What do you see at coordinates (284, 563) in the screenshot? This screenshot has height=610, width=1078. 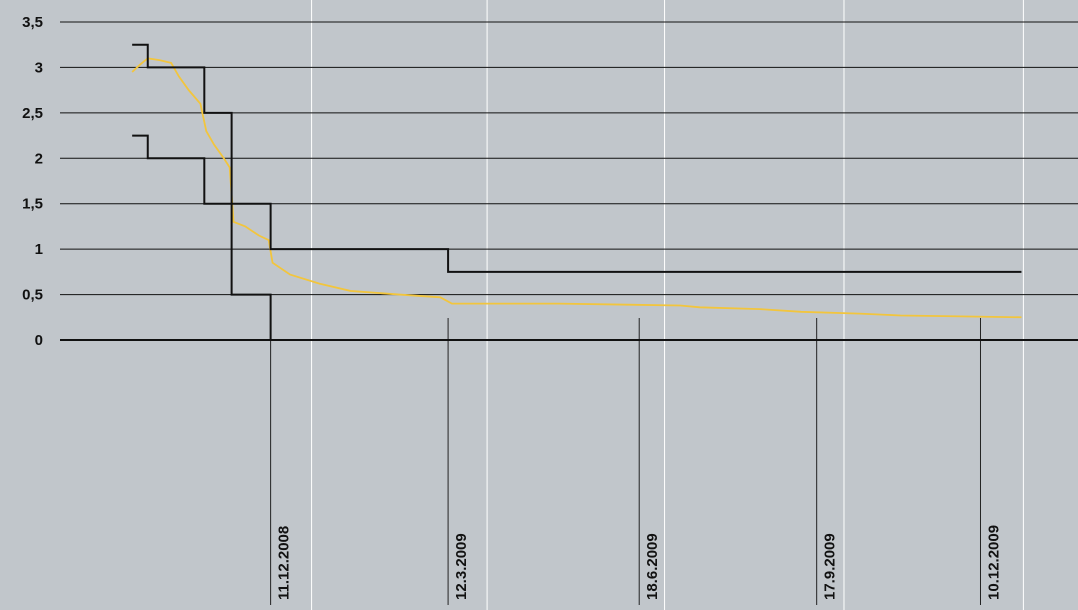 I see `x-tick-label: 11.12.2008` at bounding box center [284, 563].